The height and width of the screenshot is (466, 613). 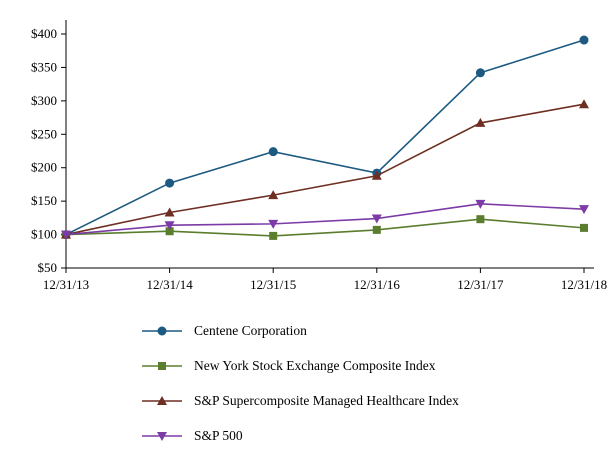 I want to click on legend-item-nyse: New York Stock Exchange Composite Index, so click(x=299, y=366).